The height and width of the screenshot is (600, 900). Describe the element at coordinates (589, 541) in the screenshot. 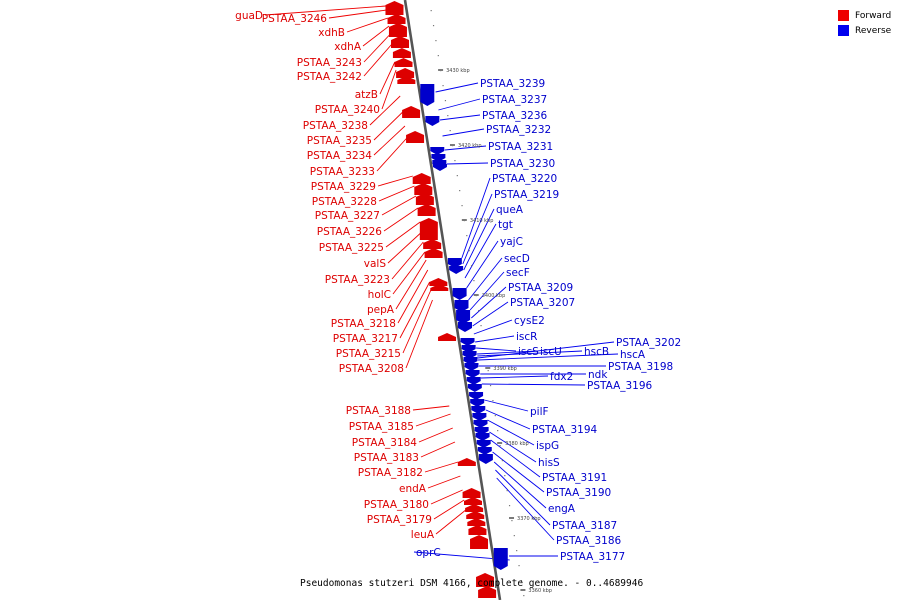

I see `reverse-gene-label: PSTAA_3186` at that location.